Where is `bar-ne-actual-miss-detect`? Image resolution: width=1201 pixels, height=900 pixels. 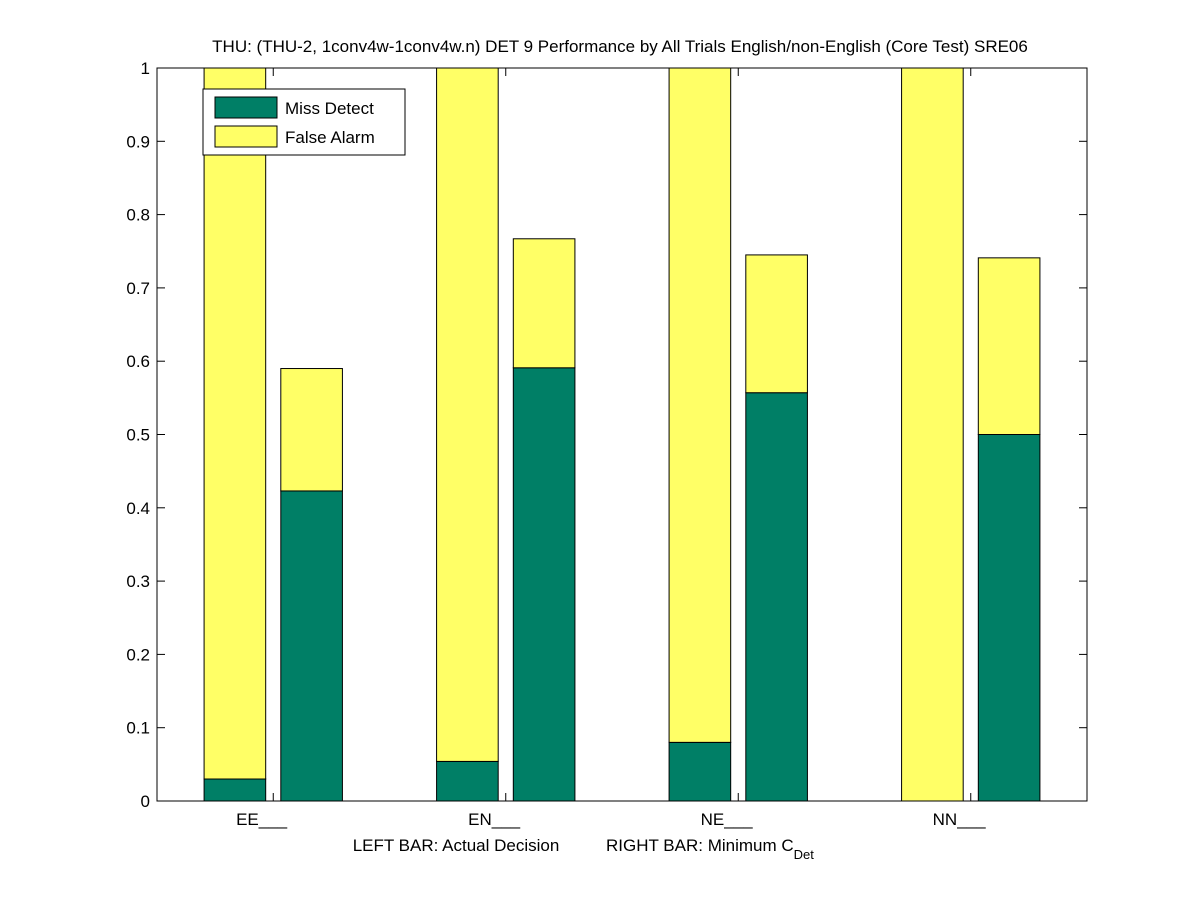
bar-ne-actual-miss-detect is located at coordinates (700, 771).